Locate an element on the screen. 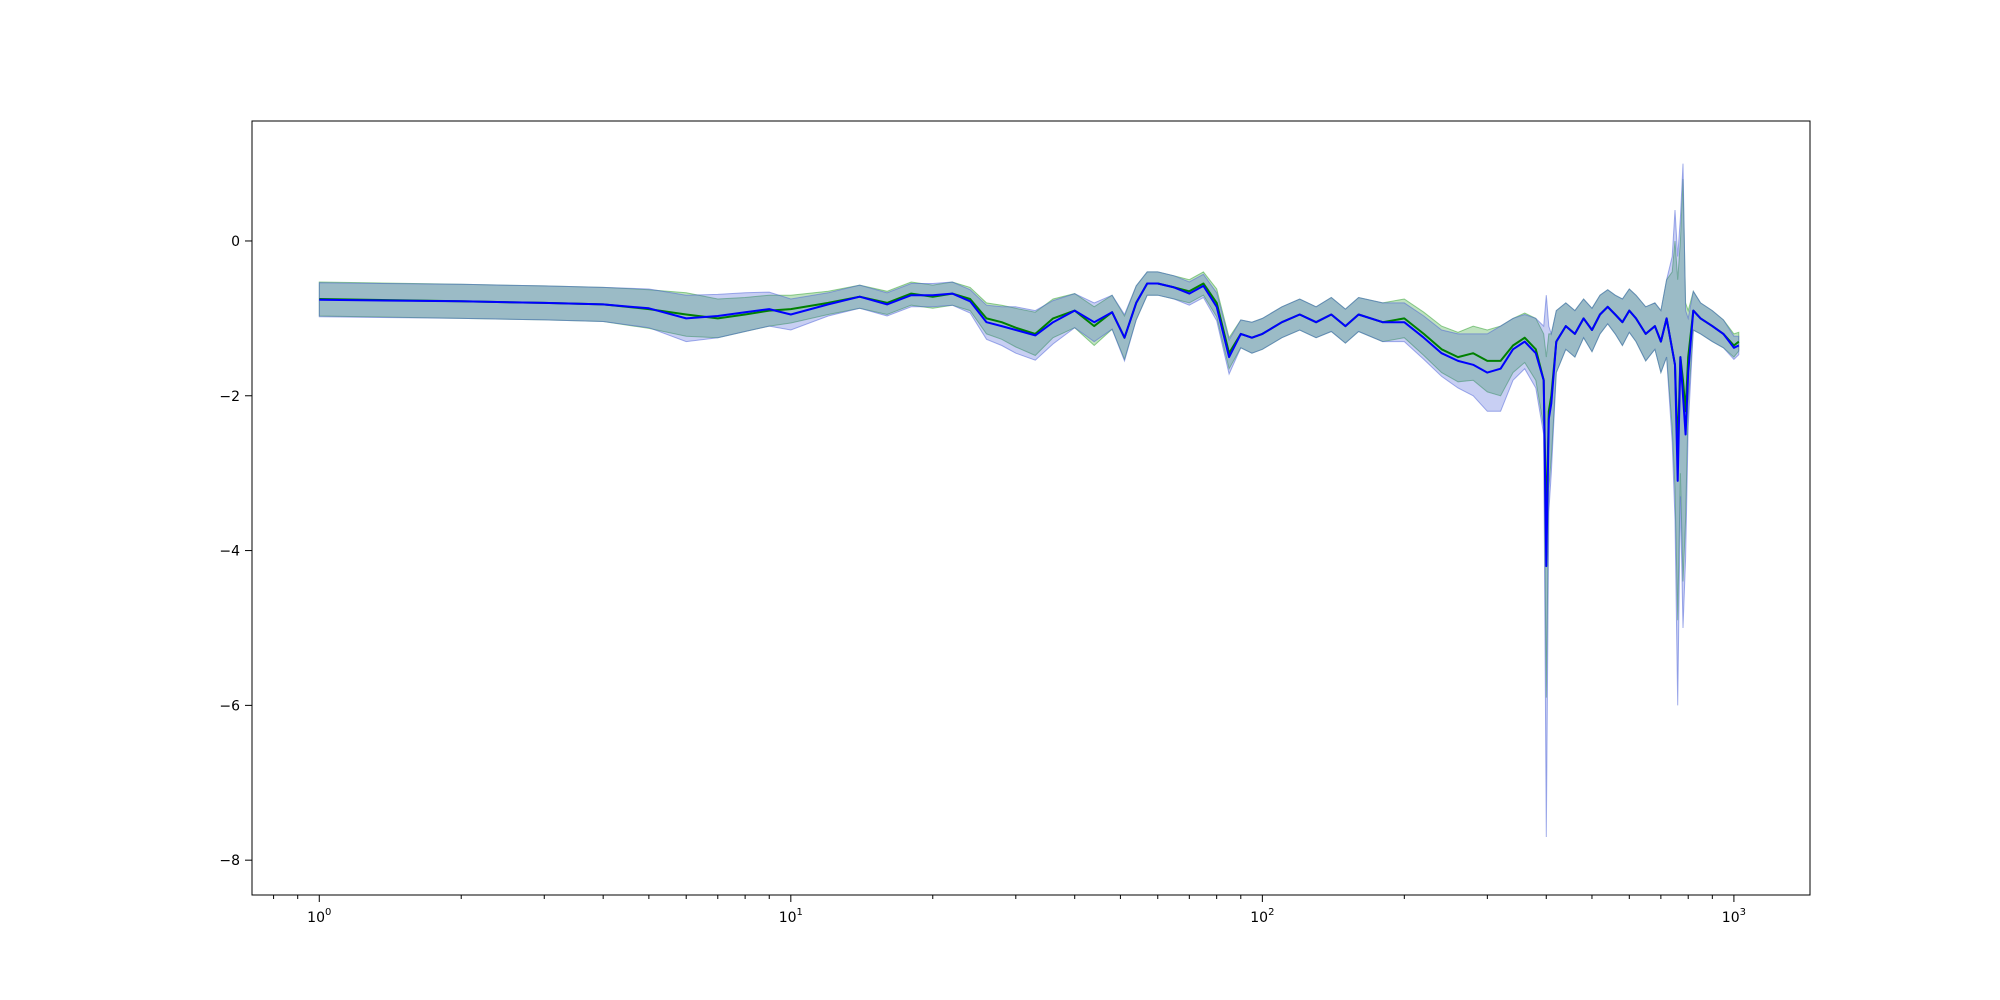  y-axis: 0 −2 −4 −6 −8 is located at coordinates (235, 551).